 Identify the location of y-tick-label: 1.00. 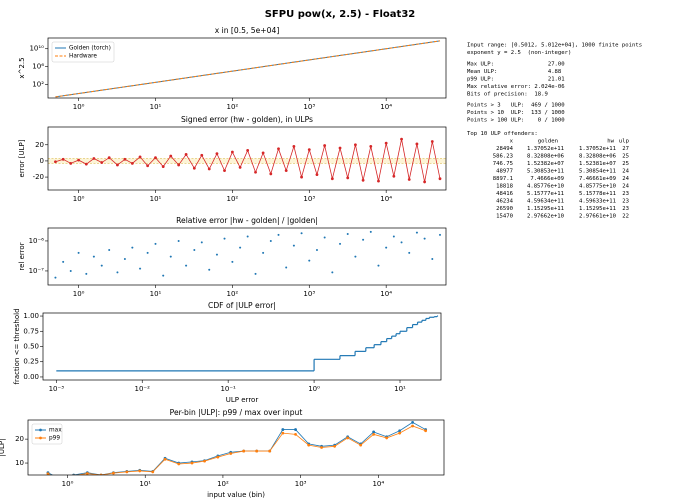
(31, 316).